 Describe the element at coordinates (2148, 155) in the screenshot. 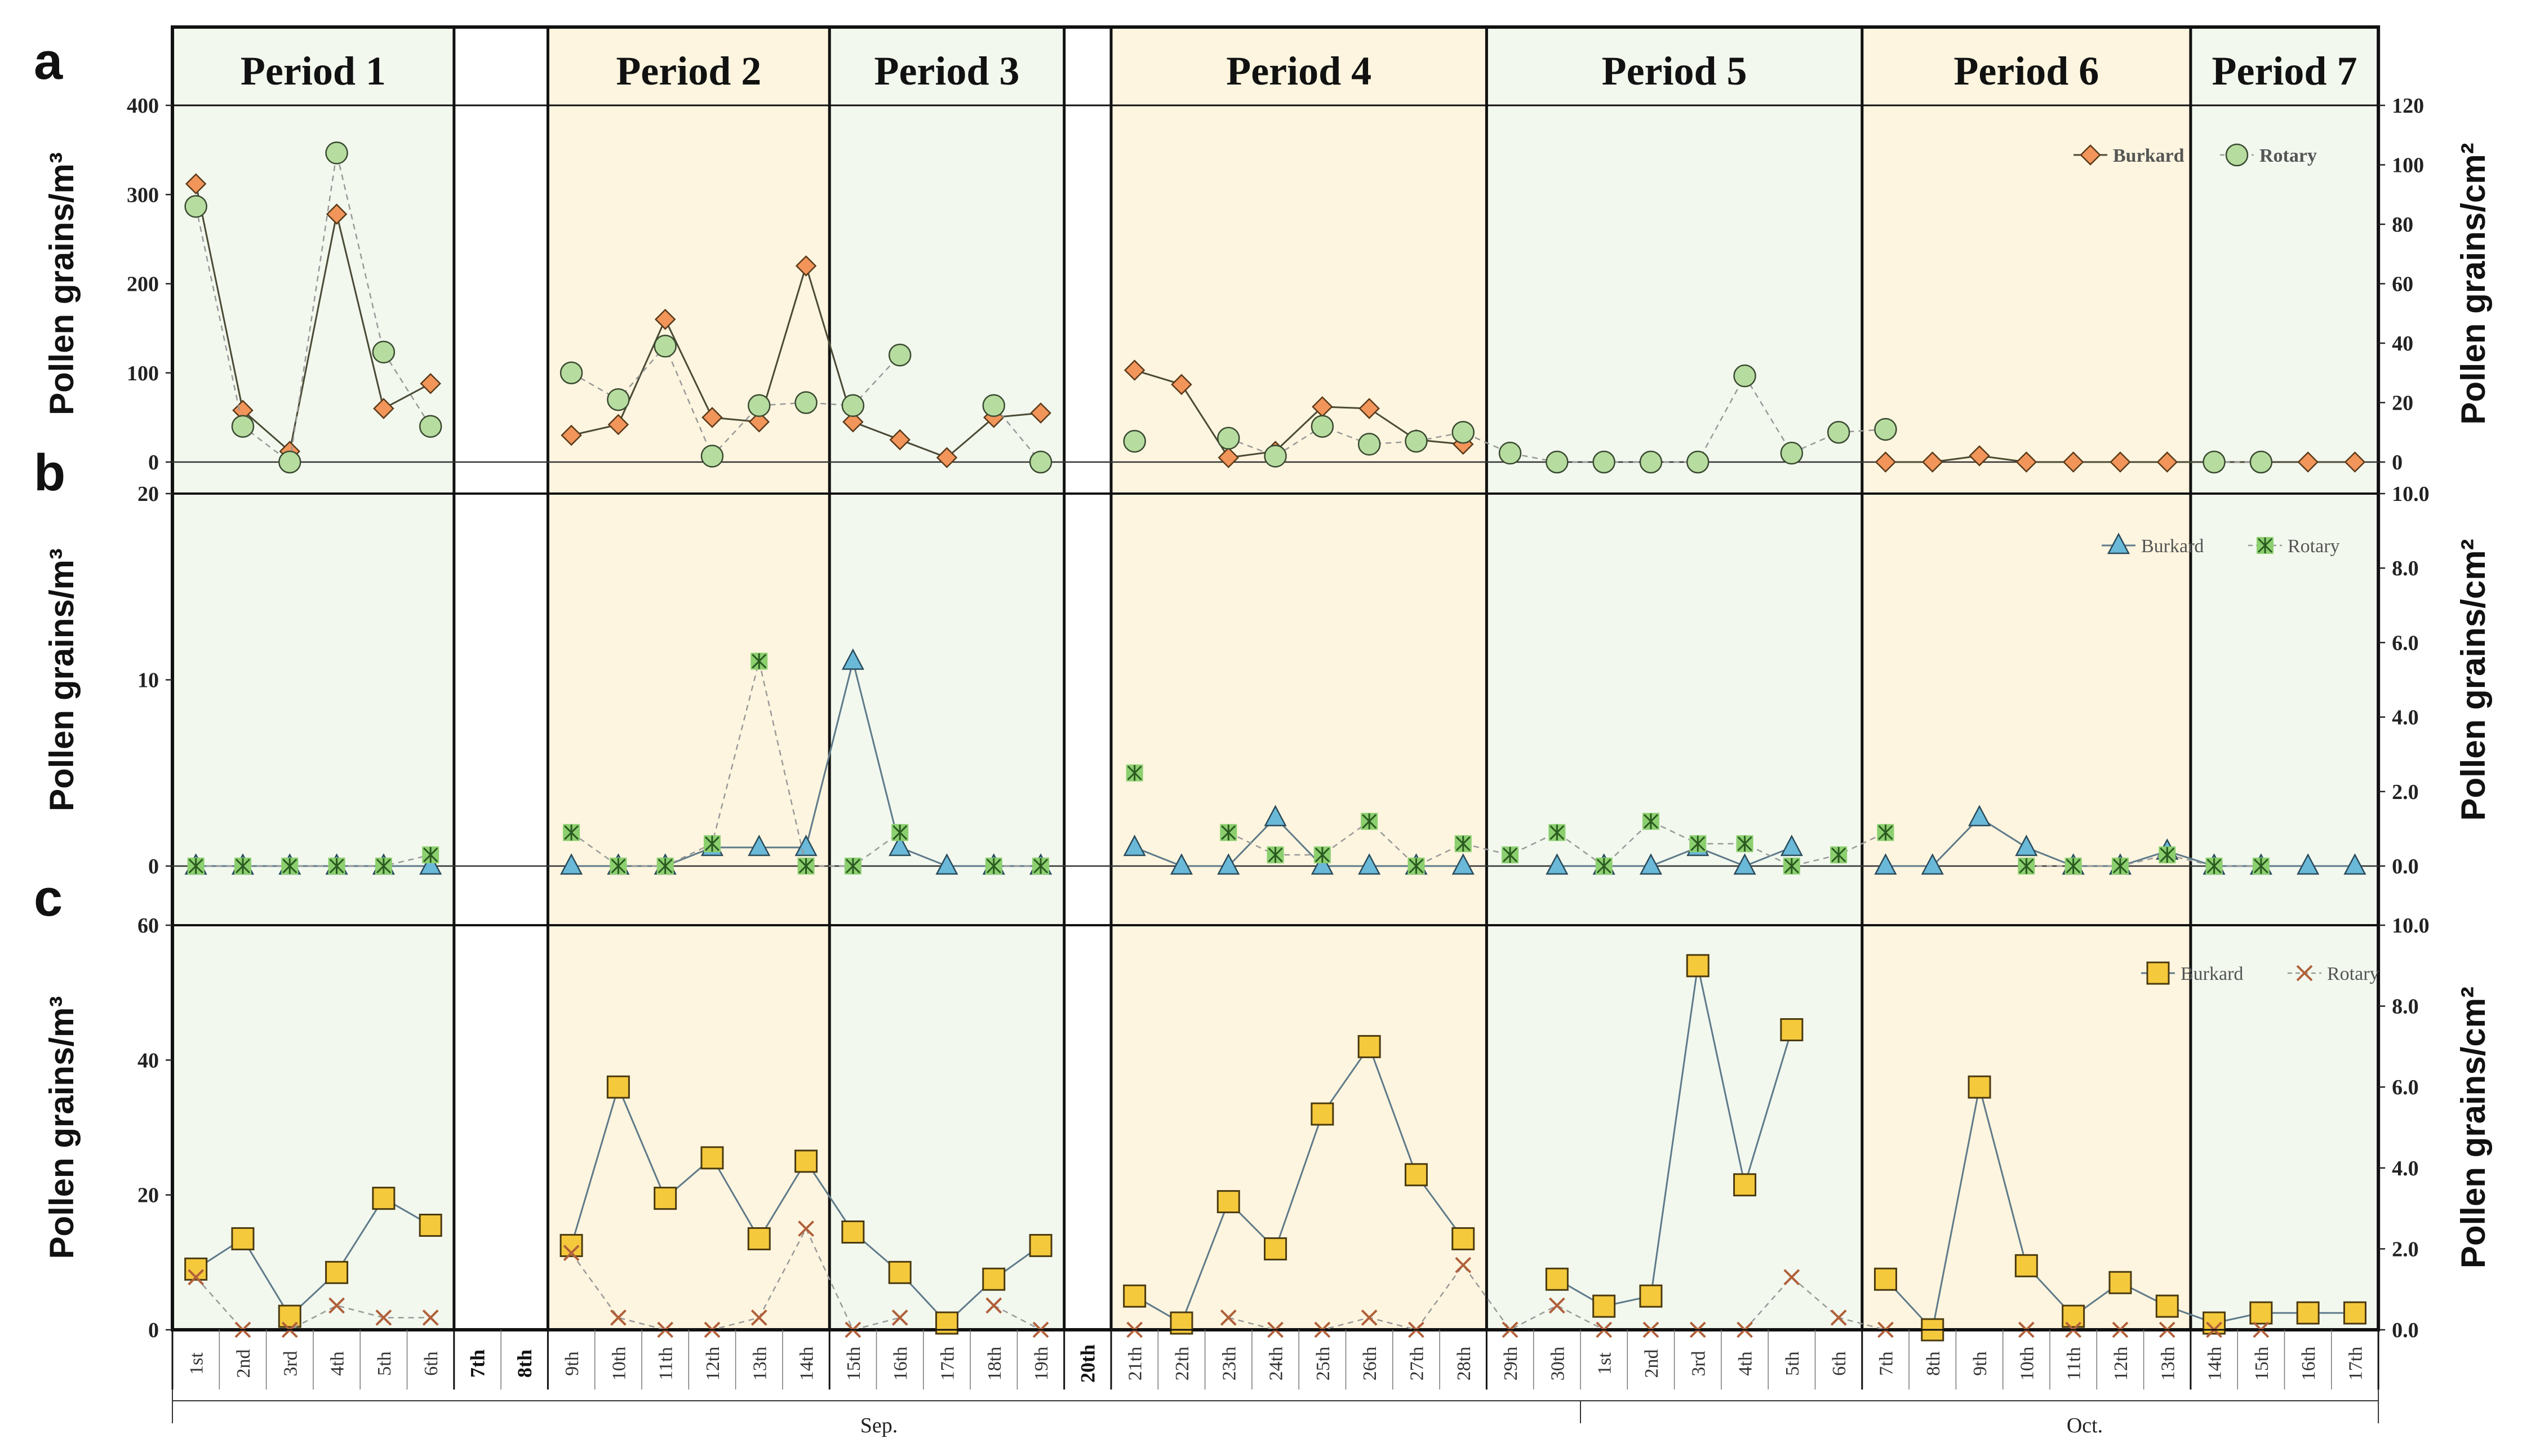

I see `legend-label-burkard: Burkard` at that location.